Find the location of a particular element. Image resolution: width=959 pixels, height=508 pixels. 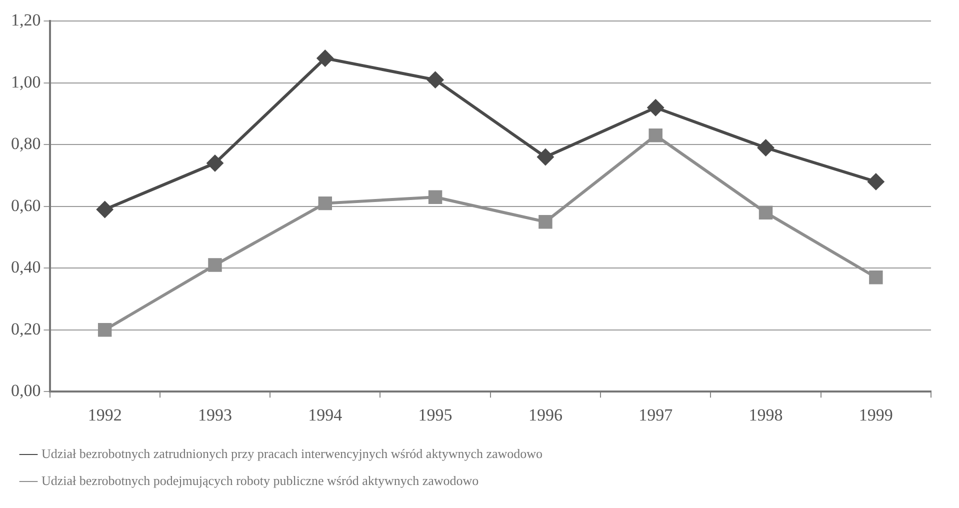

x-tick-label: 1995 is located at coordinates (435, 414).